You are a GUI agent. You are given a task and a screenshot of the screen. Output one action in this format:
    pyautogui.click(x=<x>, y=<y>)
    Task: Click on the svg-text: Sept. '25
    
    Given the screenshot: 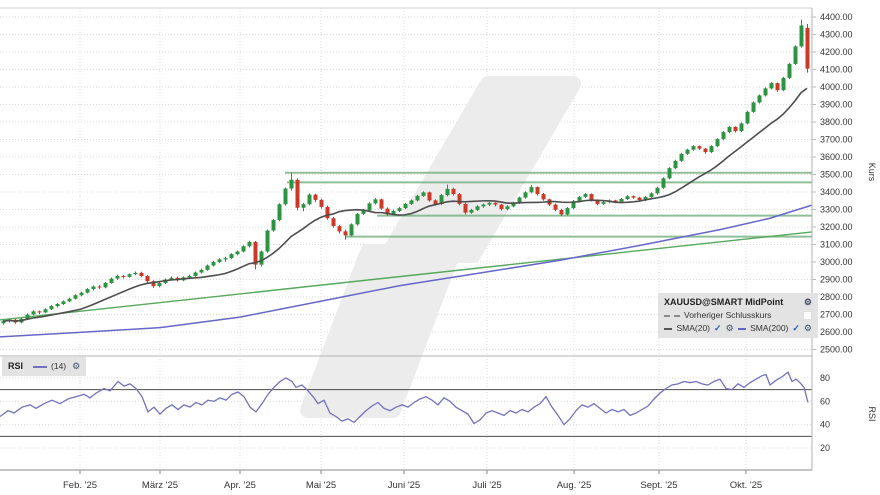 What is the action you would take?
    pyautogui.click(x=658, y=485)
    